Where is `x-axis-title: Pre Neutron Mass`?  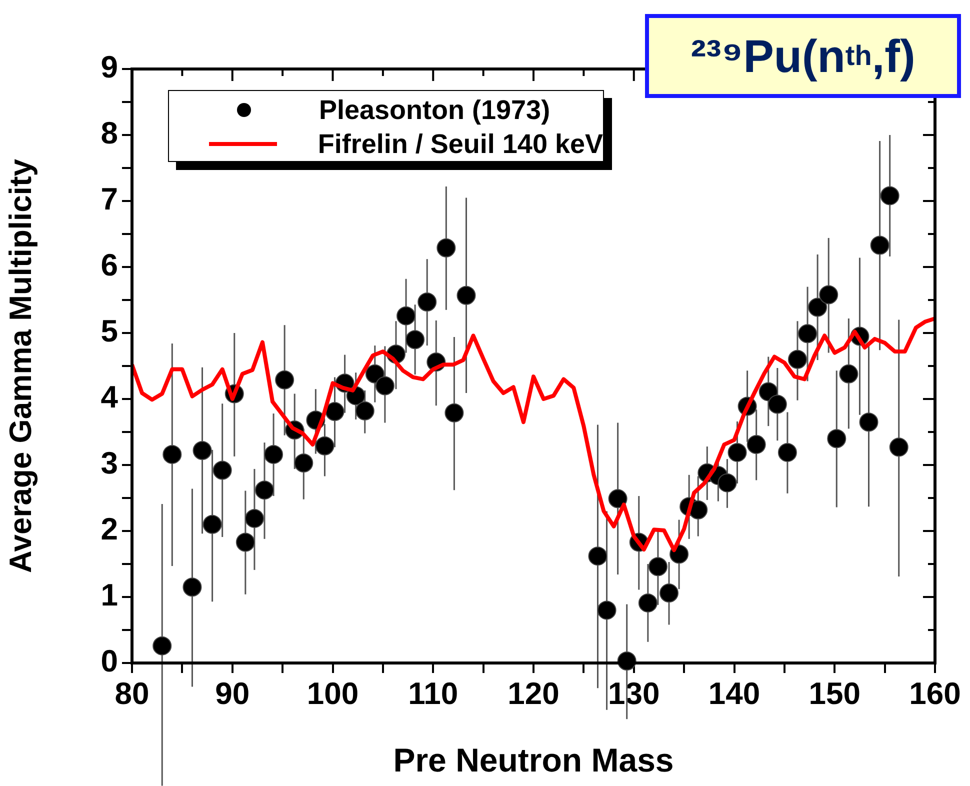 x-axis-title: Pre Neutron Mass is located at coordinates (533, 759).